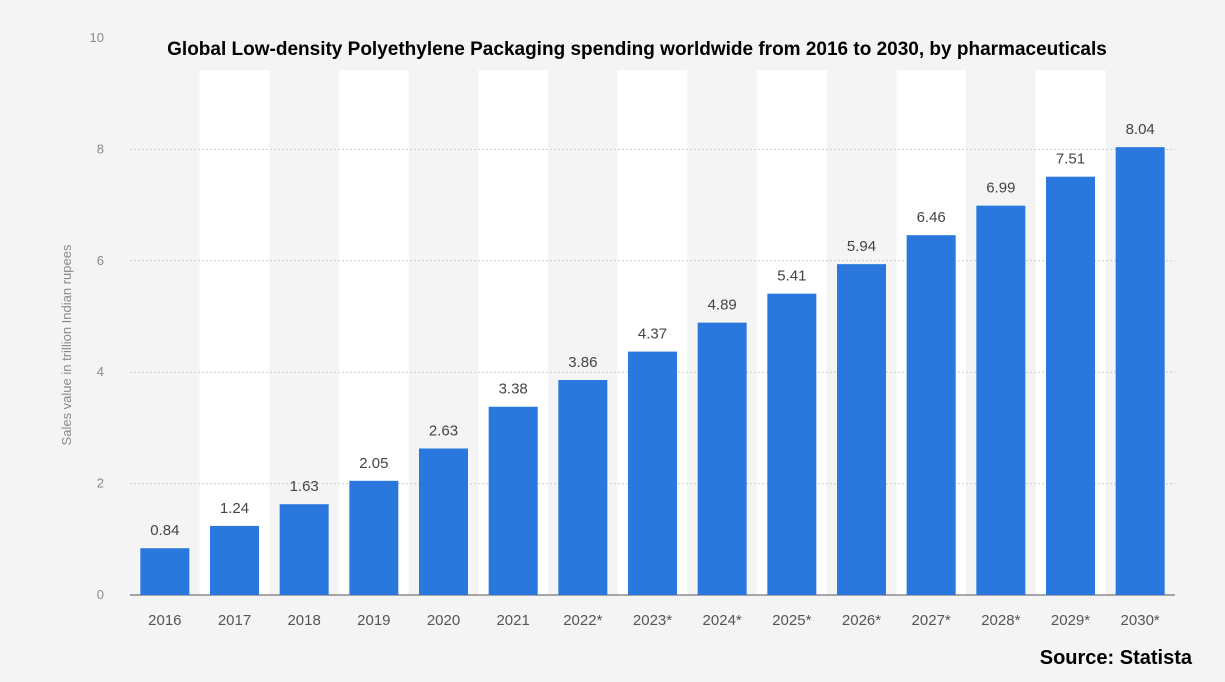 This screenshot has width=1225, height=682. I want to click on value-label: 2.05, so click(373, 463).